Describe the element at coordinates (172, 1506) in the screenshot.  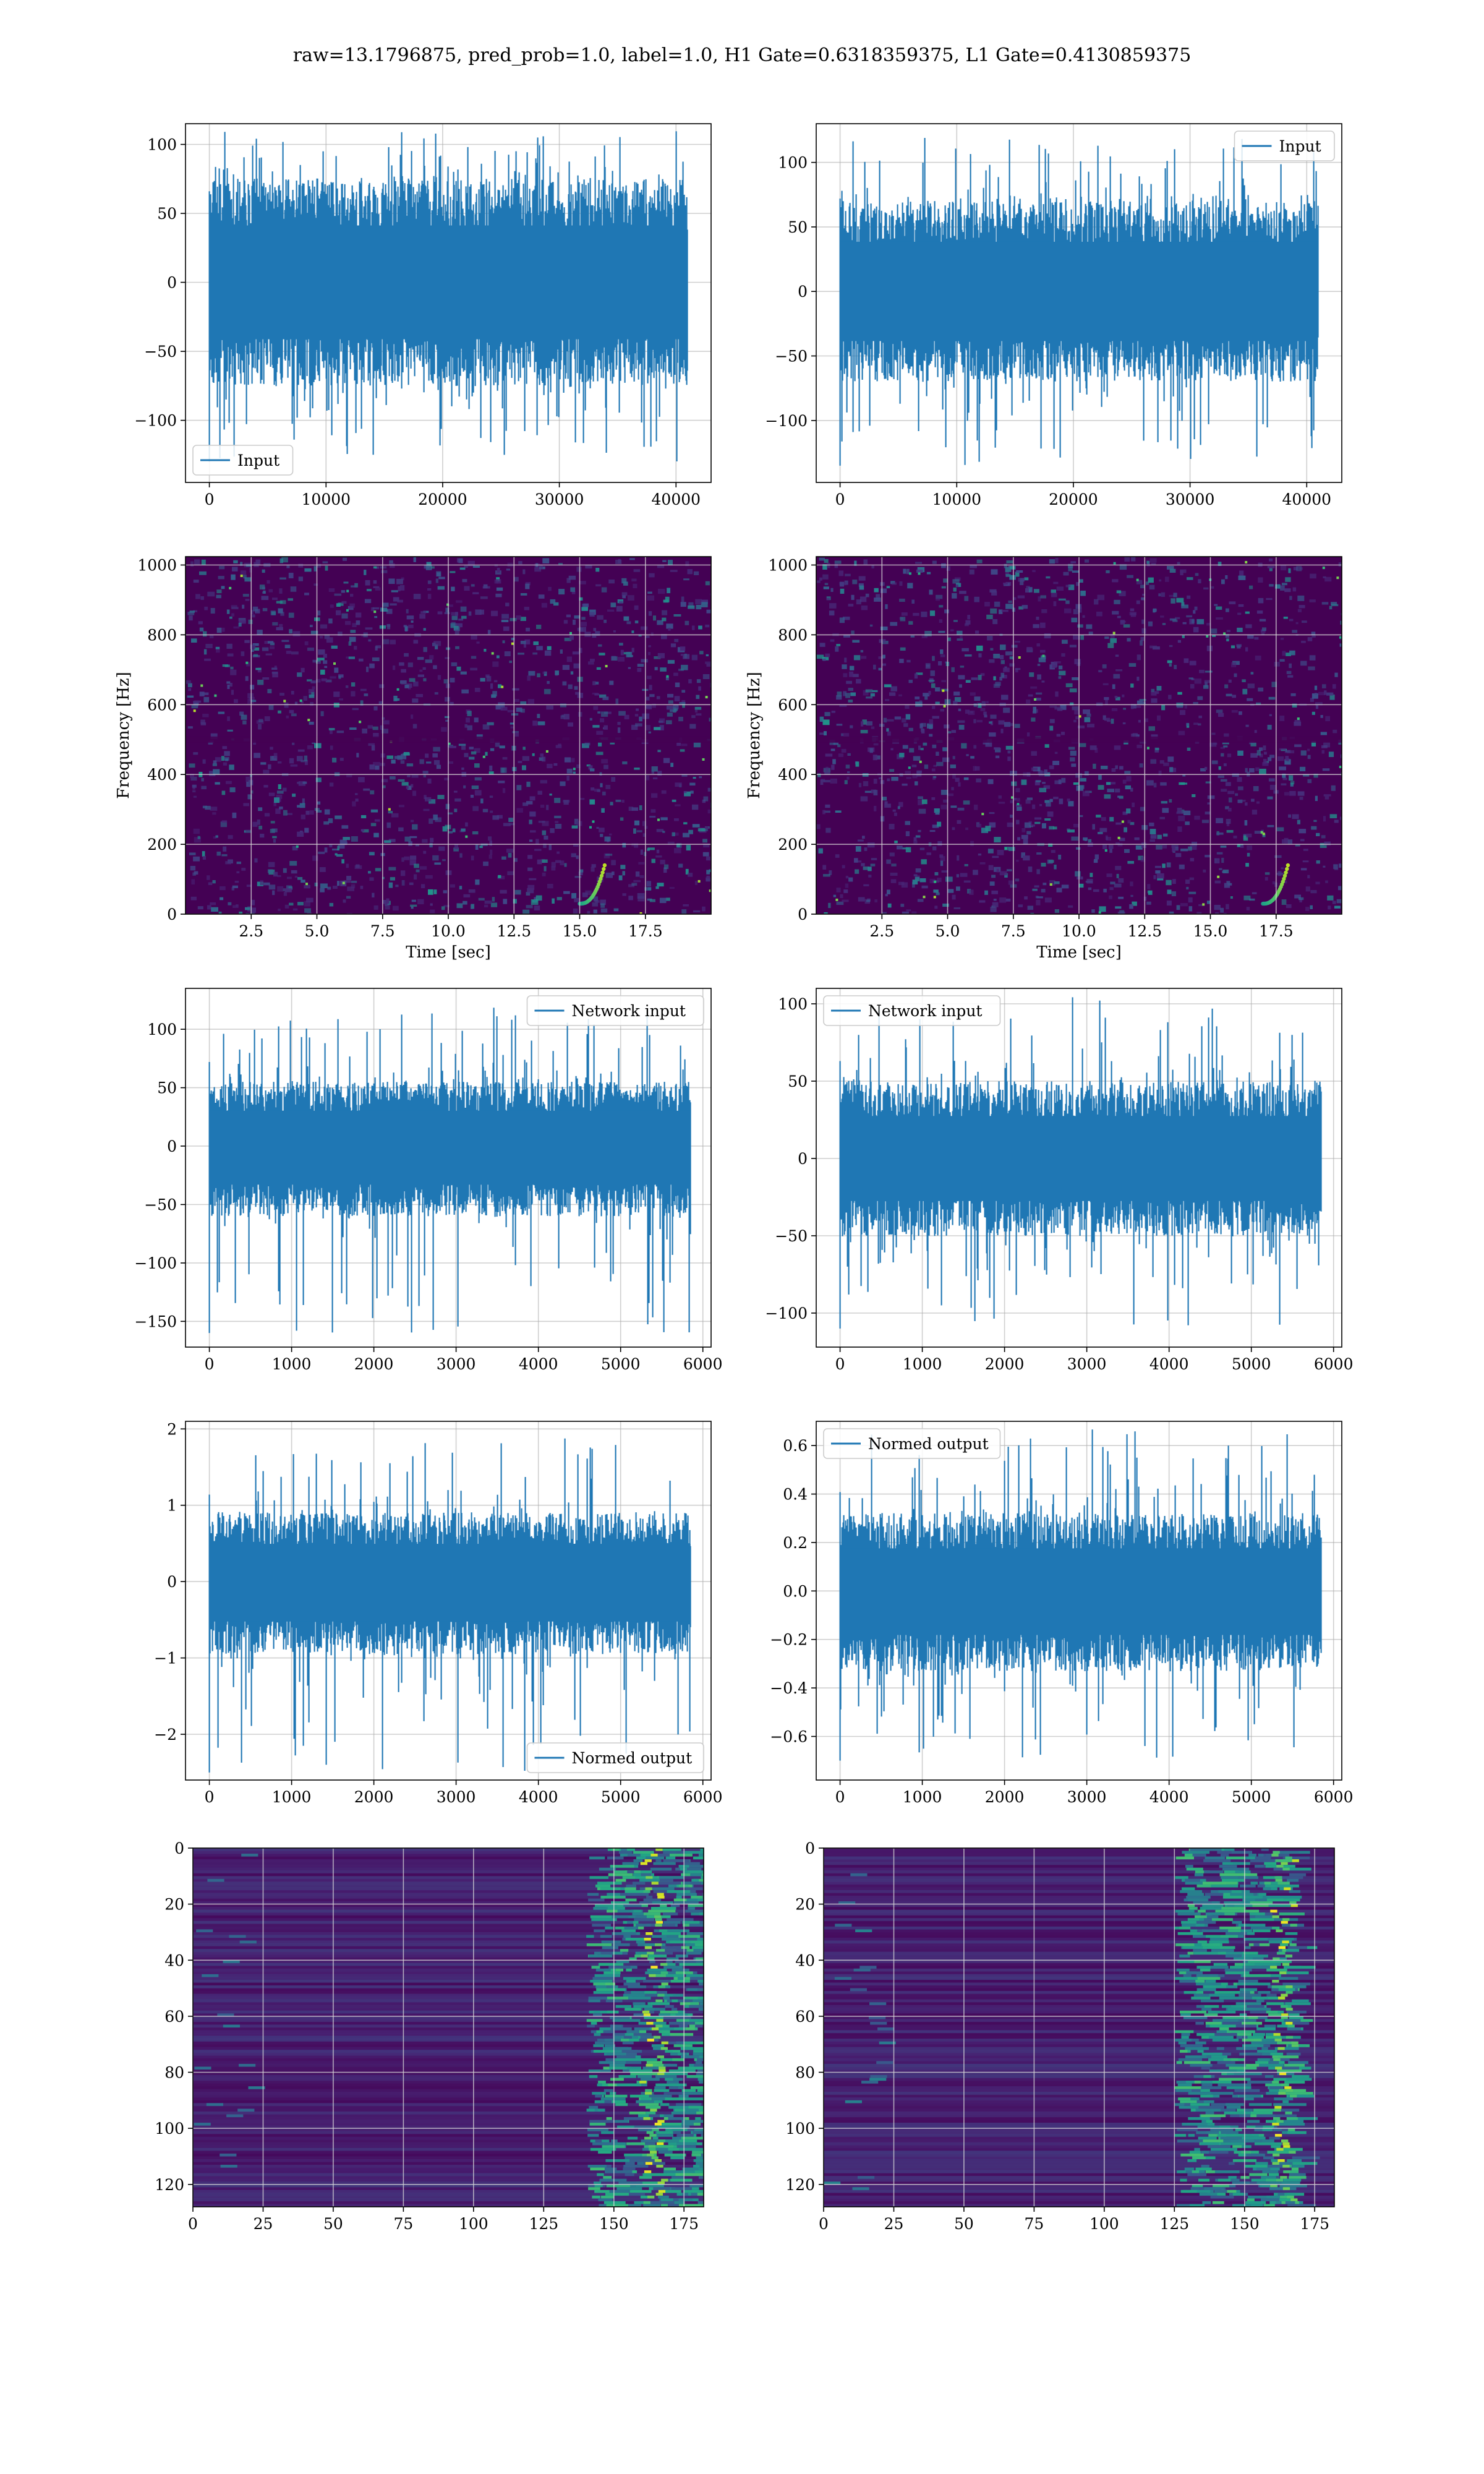
I see `y-tick-label: 1` at that location.